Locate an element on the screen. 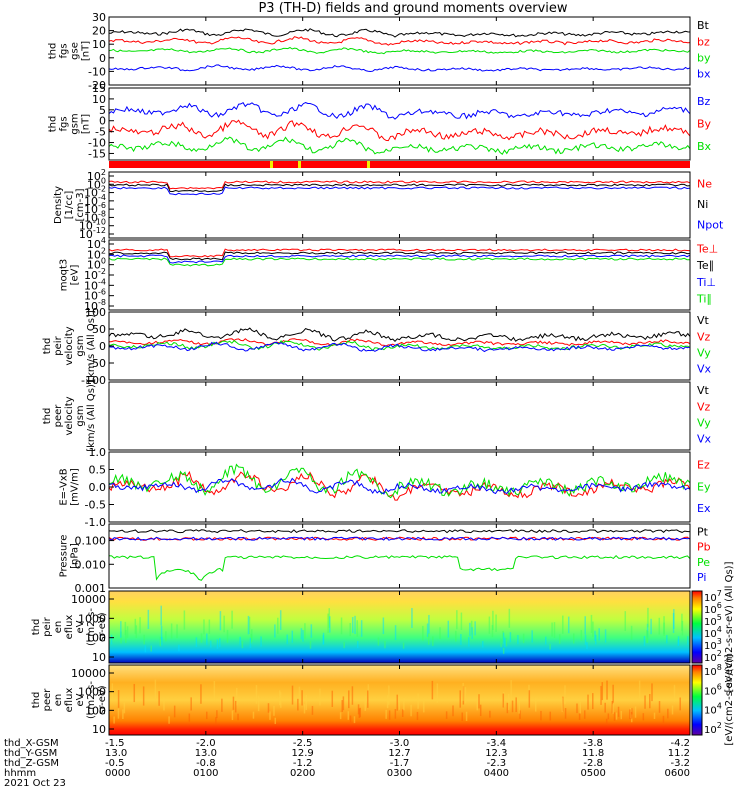 The image size is (750, 800). fgs_gse-ytick-label-5: -20 is located at coordinates (97, 85).